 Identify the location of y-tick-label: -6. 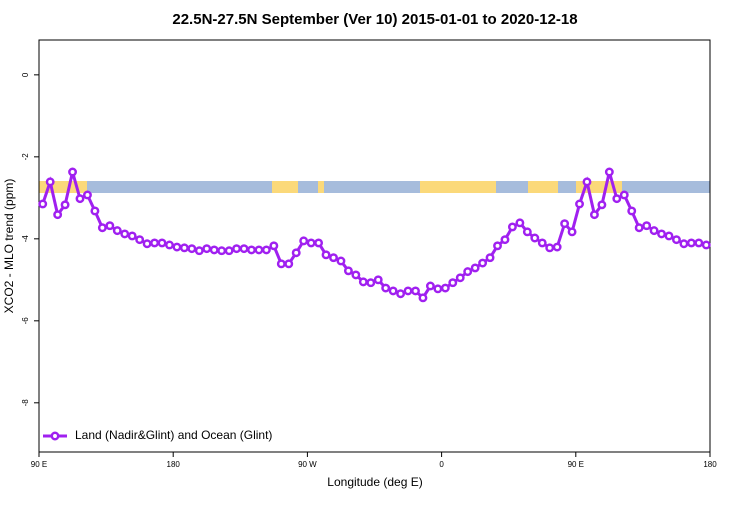
(25, 321).